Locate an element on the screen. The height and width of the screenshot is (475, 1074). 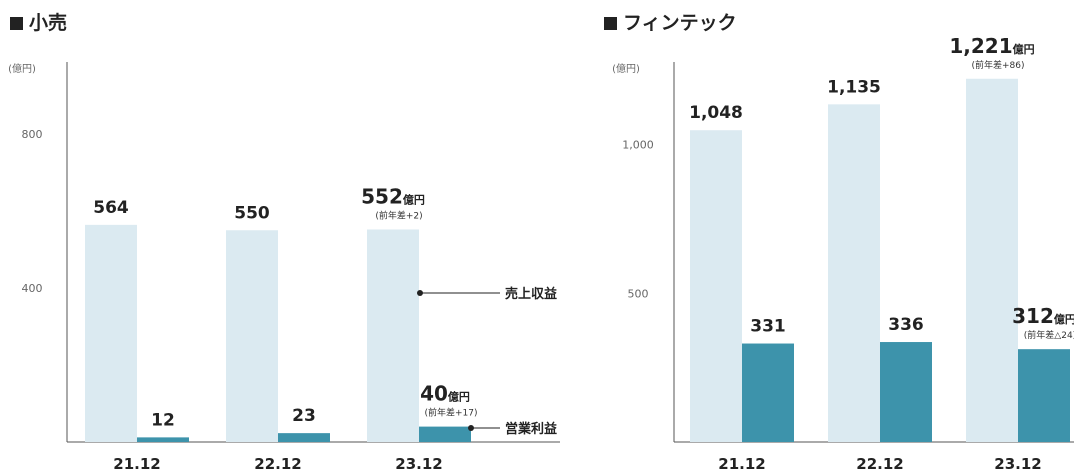
data-label-latest: 312億円 is located at coordinates (1043, 316).